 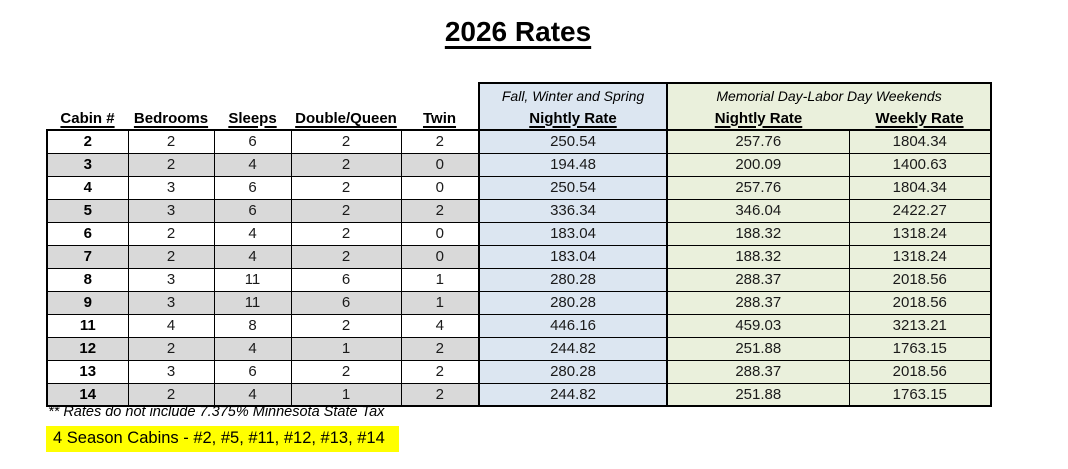 What do you see at coordinates (518, 31) in the screenshot?
I see `page-title: 2026 Rates` at bounding box center [518, 31].